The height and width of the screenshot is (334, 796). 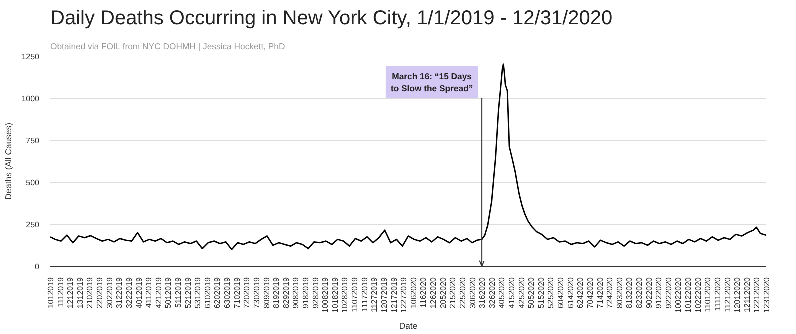 What do you see at coordinates (198, 292) in the screenshot?
I see `x-tick-label: 5312019` at bounding box center [198, 292].